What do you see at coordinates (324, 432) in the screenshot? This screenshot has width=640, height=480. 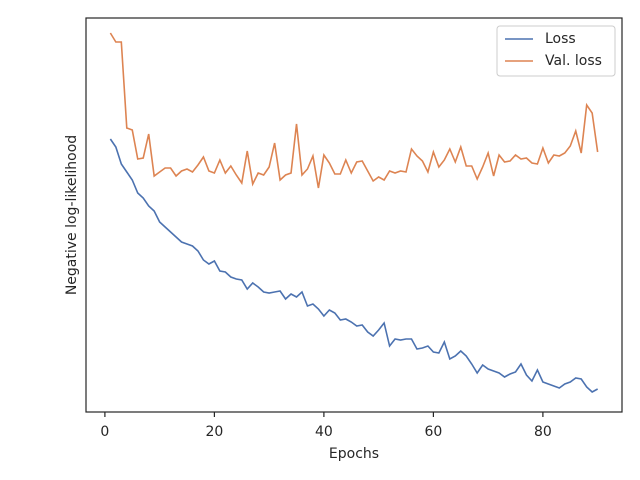 I see `x-tick-label: 40` at bounding box center [324, 432].